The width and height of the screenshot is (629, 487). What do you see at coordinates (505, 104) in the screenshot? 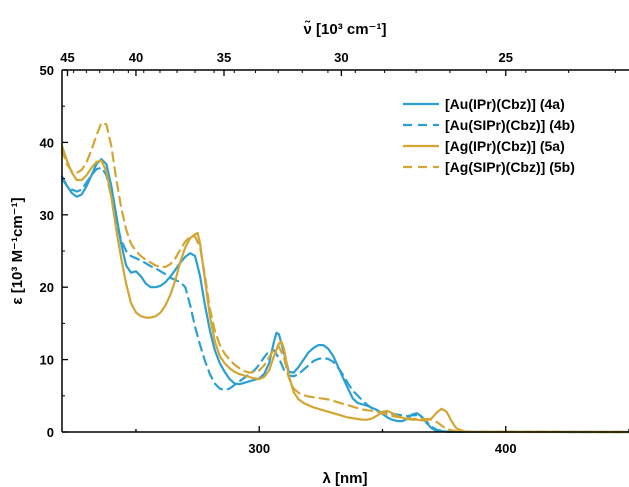
I see `legend-label-1: [Au(IPr)(Cbz)] (4a)` at bounding box center [505, 104].